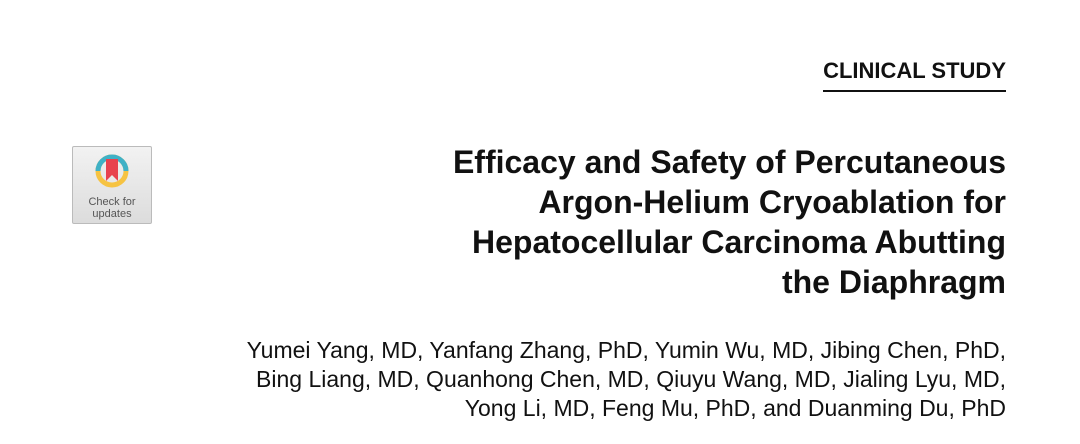 This screenshot has width=1080, height=444. Describe the element at coordinates (112, 214) in the screenshot. I see `badge-line2: updates` at that location.